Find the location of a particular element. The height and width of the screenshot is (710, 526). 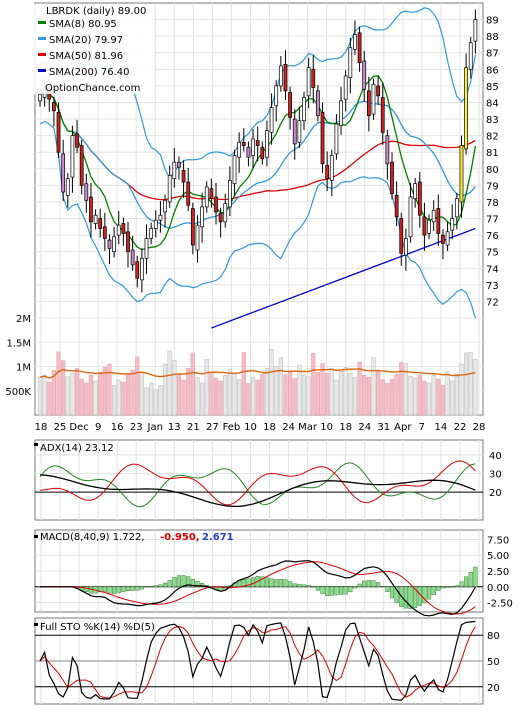

date-tick-label: Apr is located at coordinates (403, 427).